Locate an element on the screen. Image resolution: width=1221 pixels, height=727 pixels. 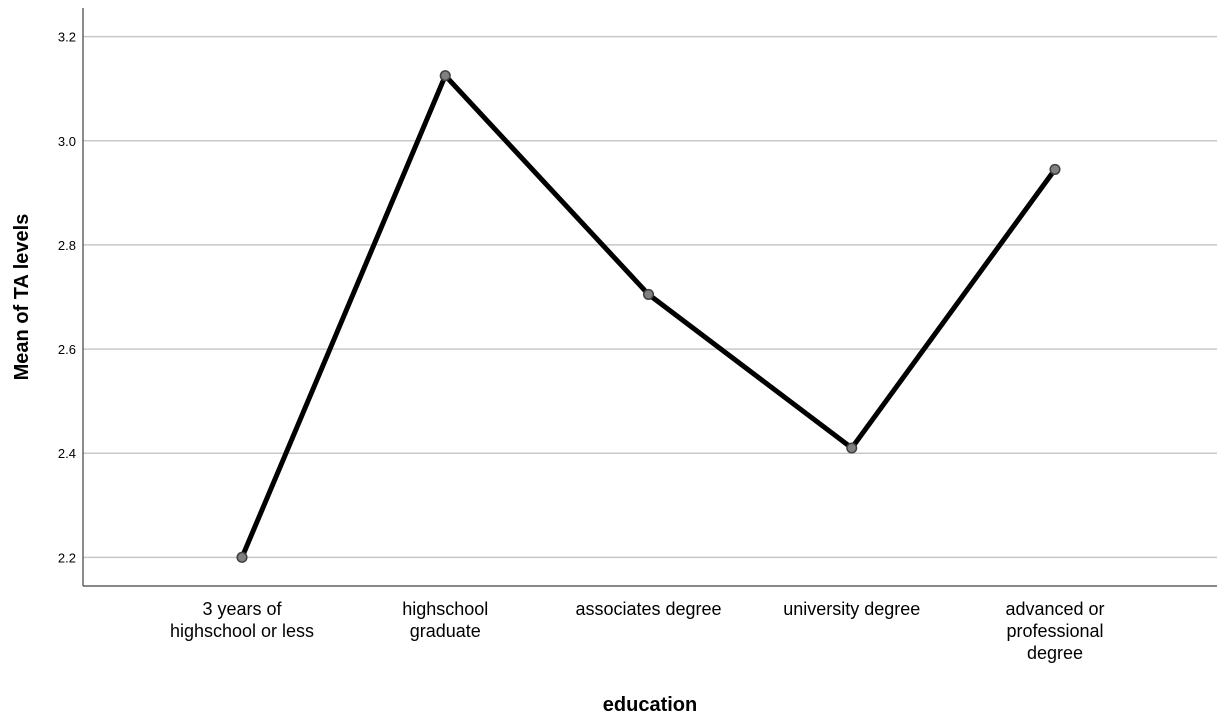
x-category-label-line: degree is located at coordinates (1055, 653).